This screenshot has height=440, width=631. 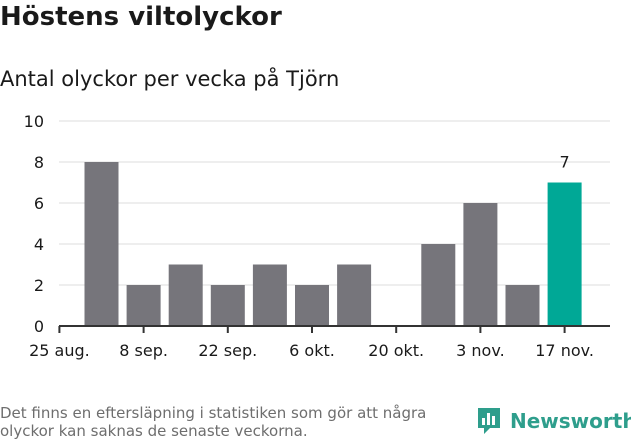 I want to click on brand-name: Newsworthy, so click(x=570, y=421).